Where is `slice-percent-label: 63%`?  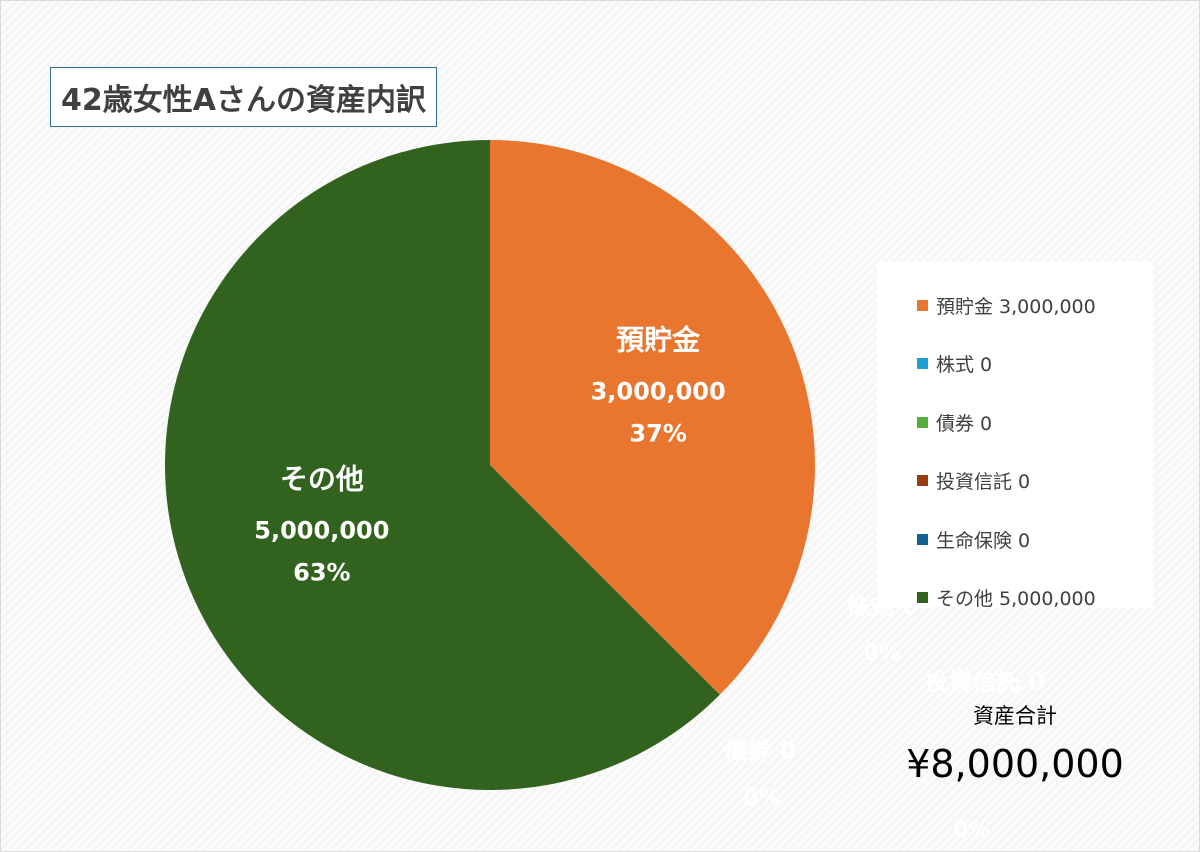
slice-percent-label: 63% is located at coordinates (321, 573).